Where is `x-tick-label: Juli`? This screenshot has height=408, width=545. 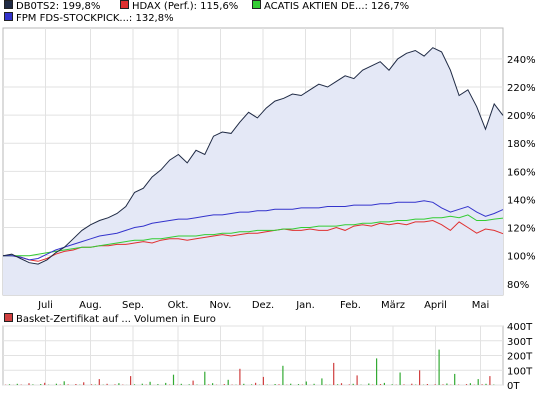 x-tick-label: Juli is located at coordinates (45, 305).